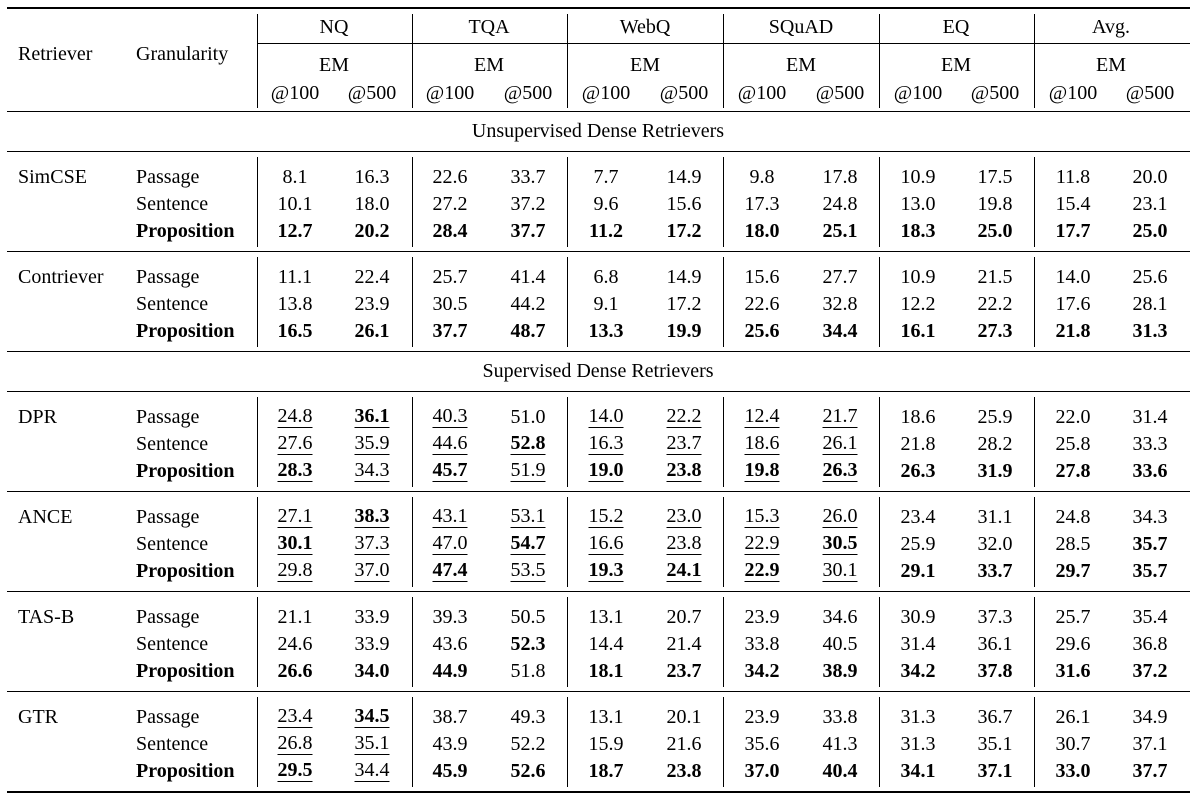 The height and width of the screenshot is (793, 1197). I want to click on section-title: Unsupervised Dense Retrievers, so click(598, 131).